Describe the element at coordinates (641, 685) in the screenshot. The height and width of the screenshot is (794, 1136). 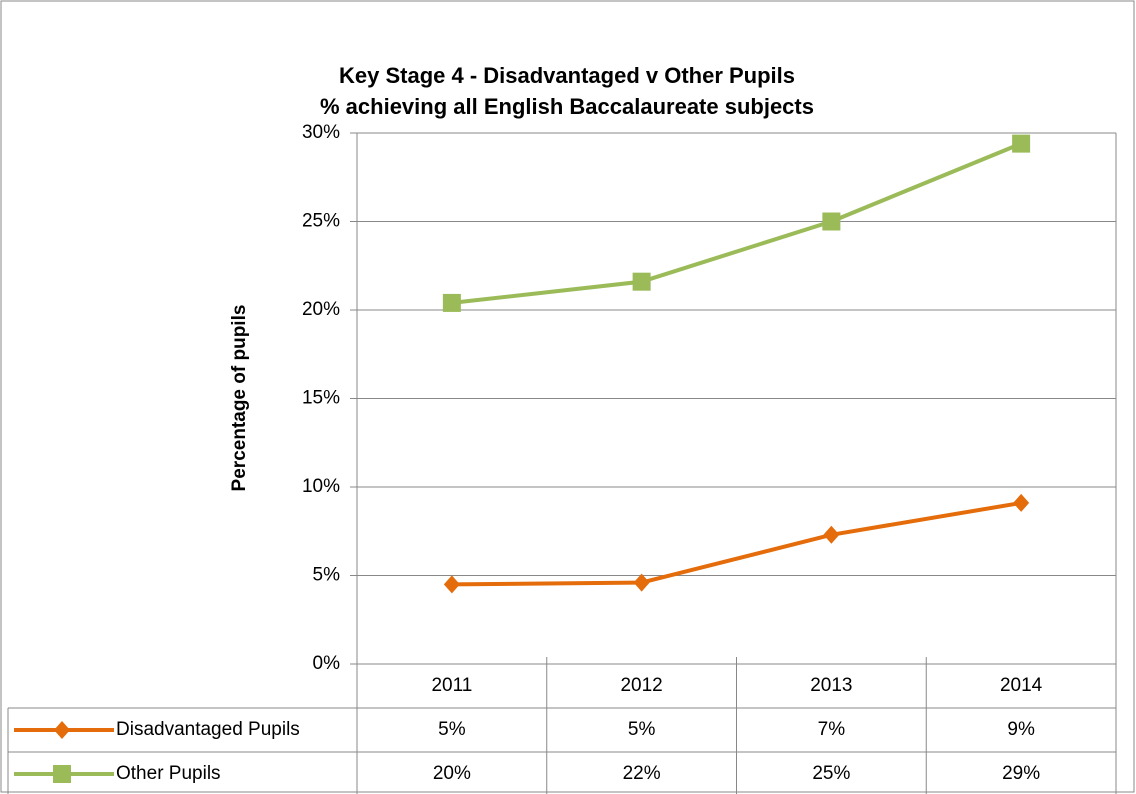
I see `x-tick-label: 2012` at that location.